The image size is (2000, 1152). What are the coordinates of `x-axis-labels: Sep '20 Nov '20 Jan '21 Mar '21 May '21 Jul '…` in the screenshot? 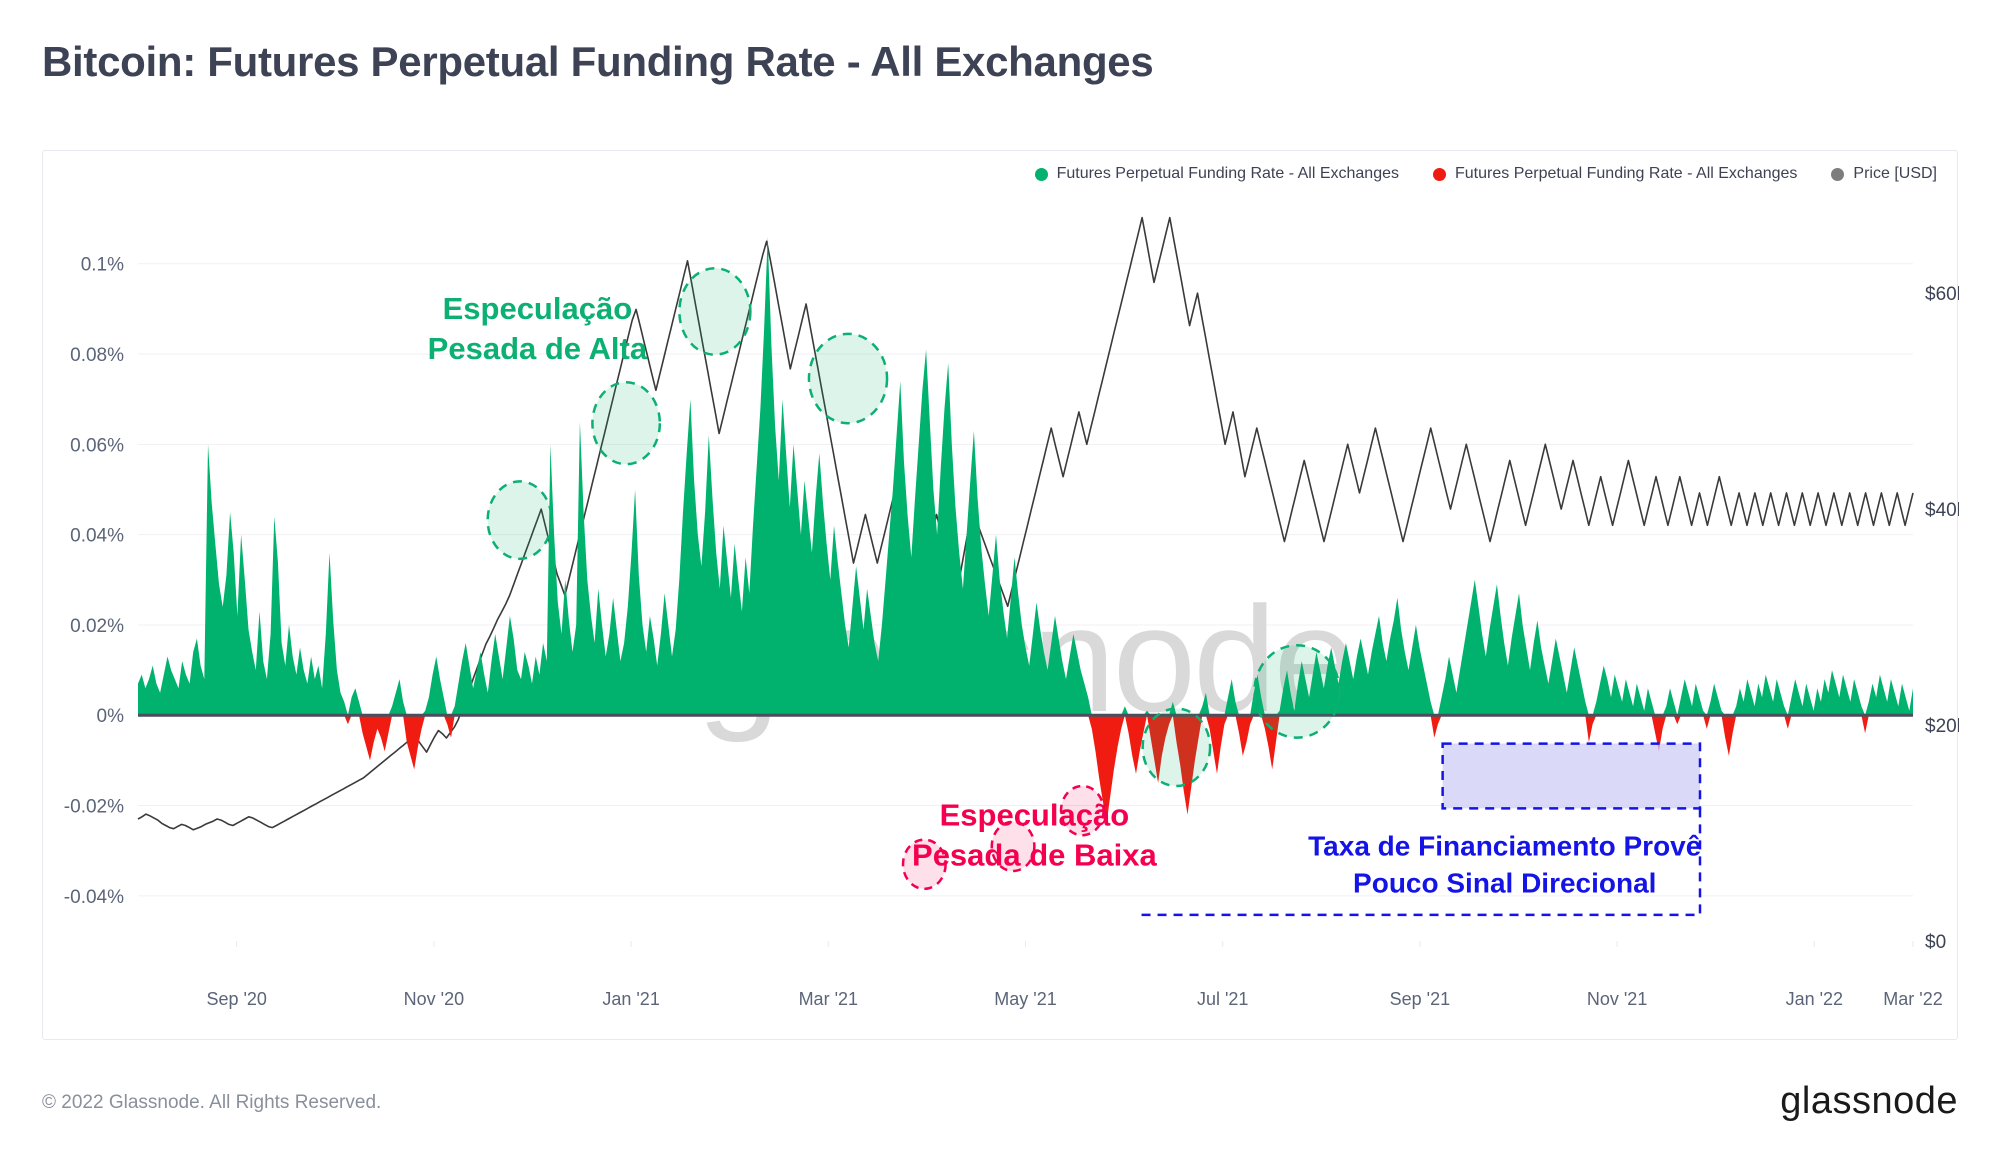 It's located at (1074, 975).